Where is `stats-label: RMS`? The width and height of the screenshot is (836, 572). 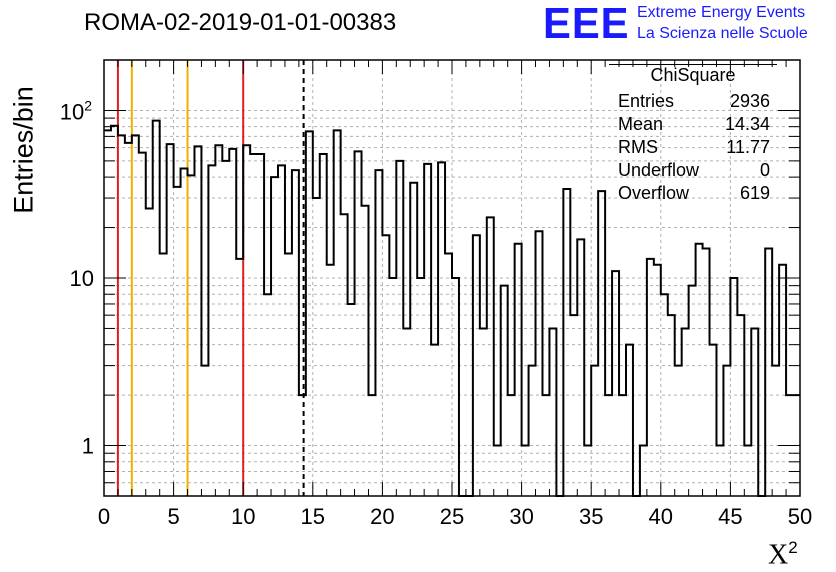 stats-label: RMS is located at coordinates (638, 147).